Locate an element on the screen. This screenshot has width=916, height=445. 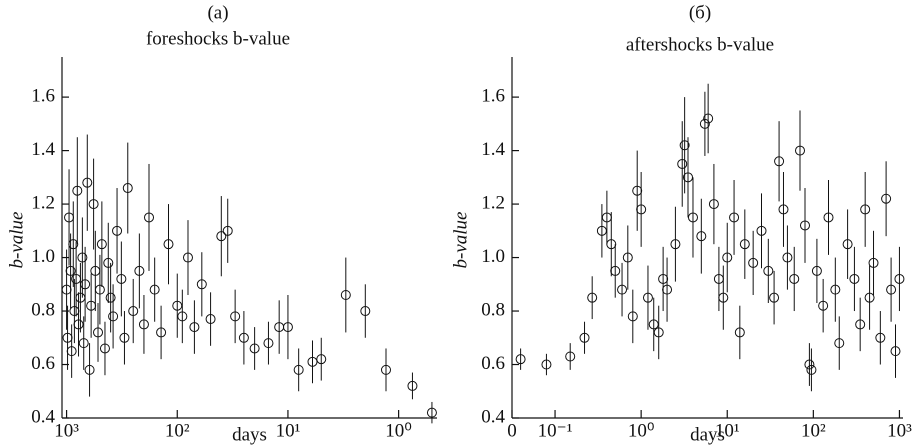
x-tick-label: 0 is located at coordinates (512, 430).